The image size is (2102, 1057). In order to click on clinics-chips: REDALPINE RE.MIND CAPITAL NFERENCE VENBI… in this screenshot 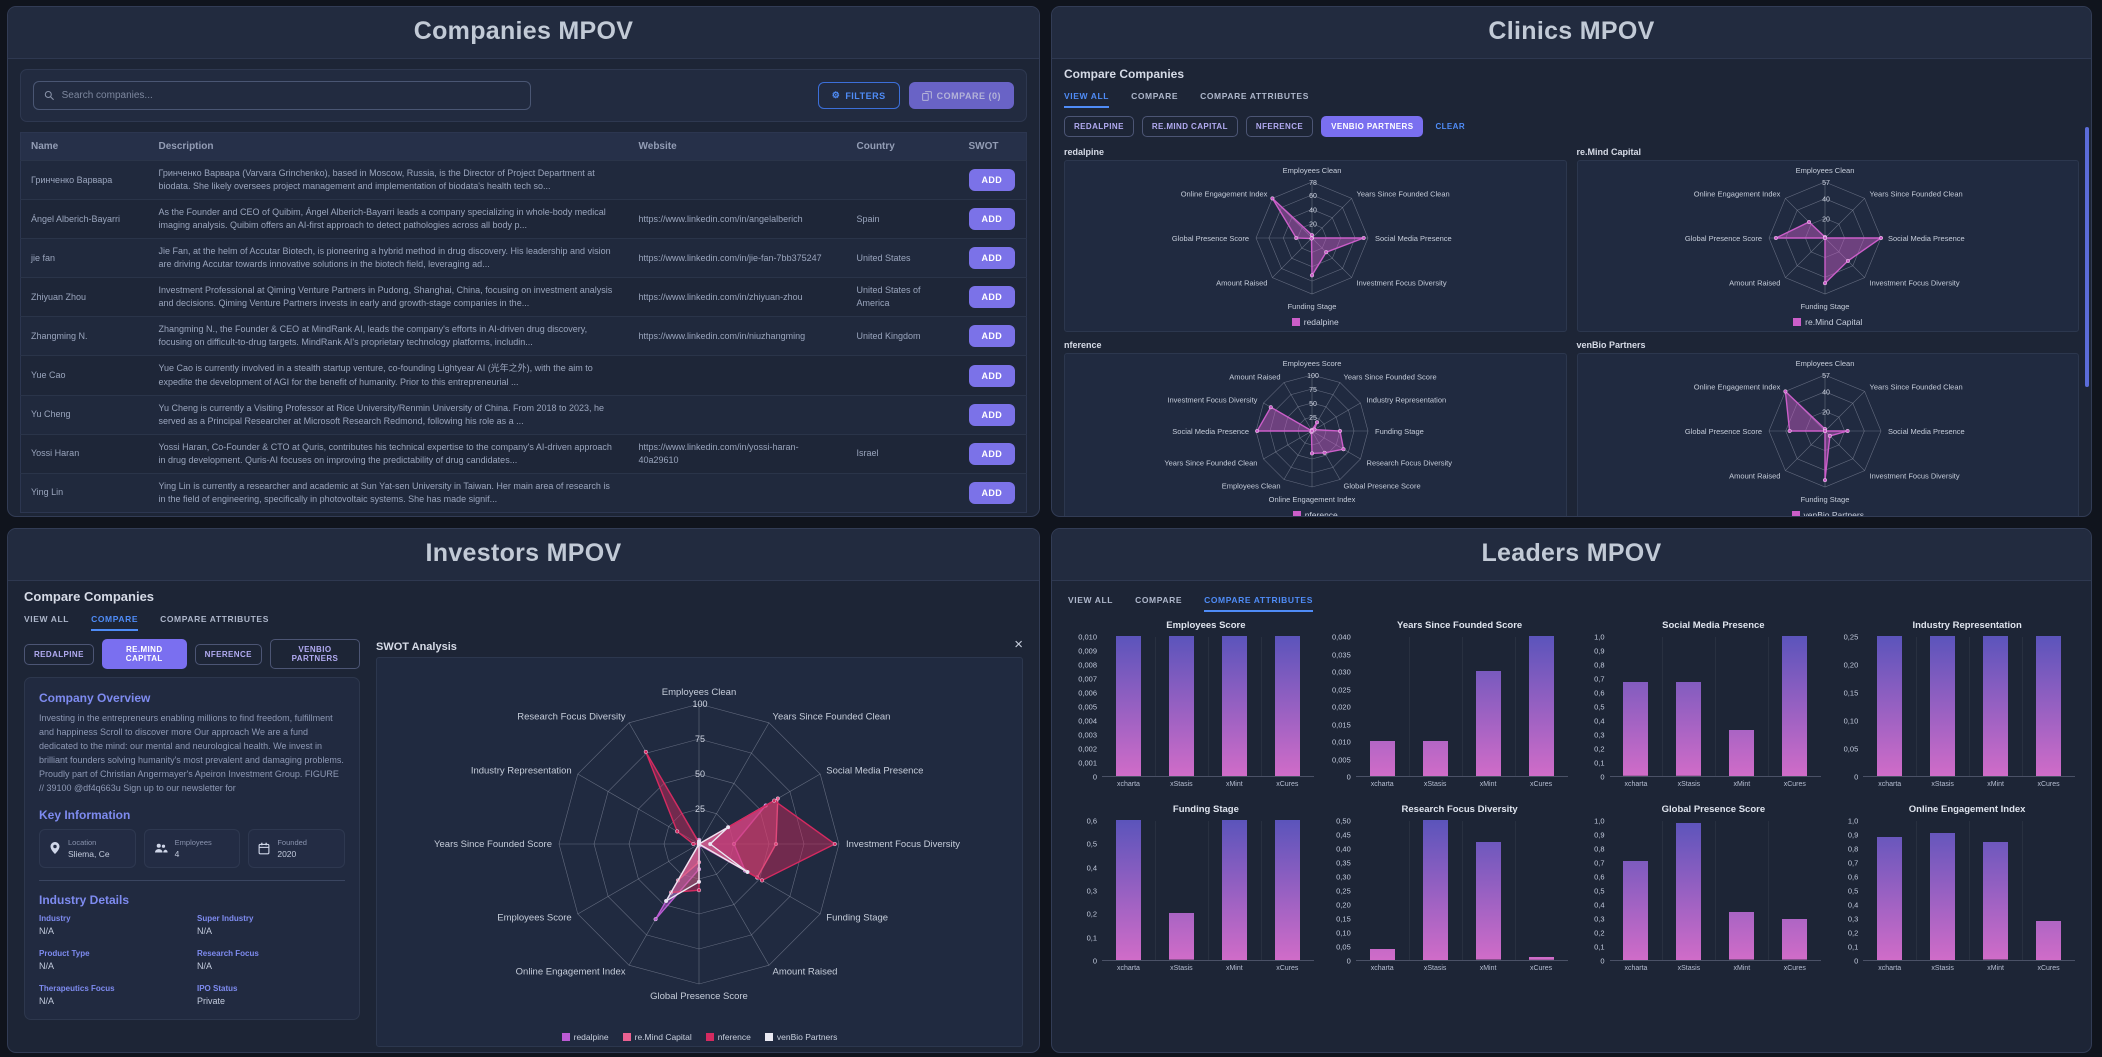, I will do `click(1571, 126)`.